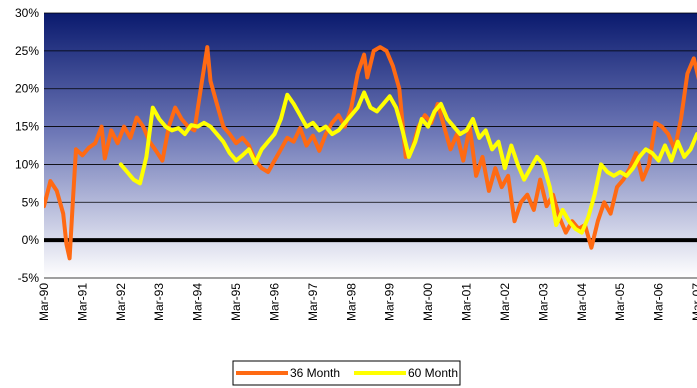  I want to click on x-tick-label: Mar-97, so click(313, 302).